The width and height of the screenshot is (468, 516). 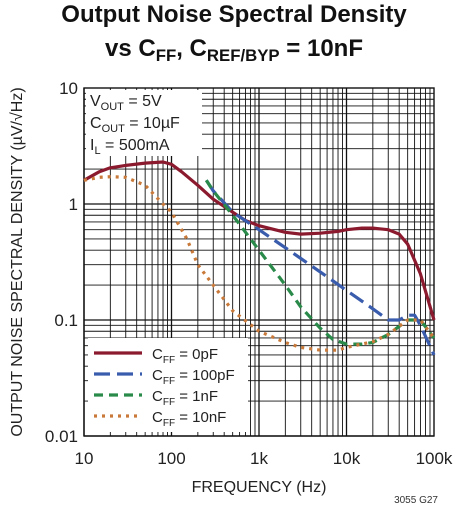 I want to click on annotation-1: COUT = 10µF, so click(x=135, y=125).